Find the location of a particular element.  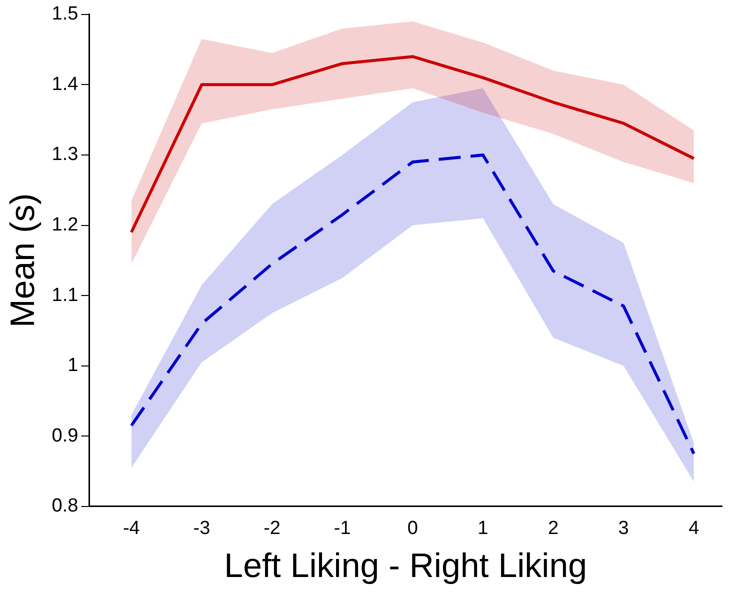

x-tick-label: 2 is located at coordinates (553, 529).